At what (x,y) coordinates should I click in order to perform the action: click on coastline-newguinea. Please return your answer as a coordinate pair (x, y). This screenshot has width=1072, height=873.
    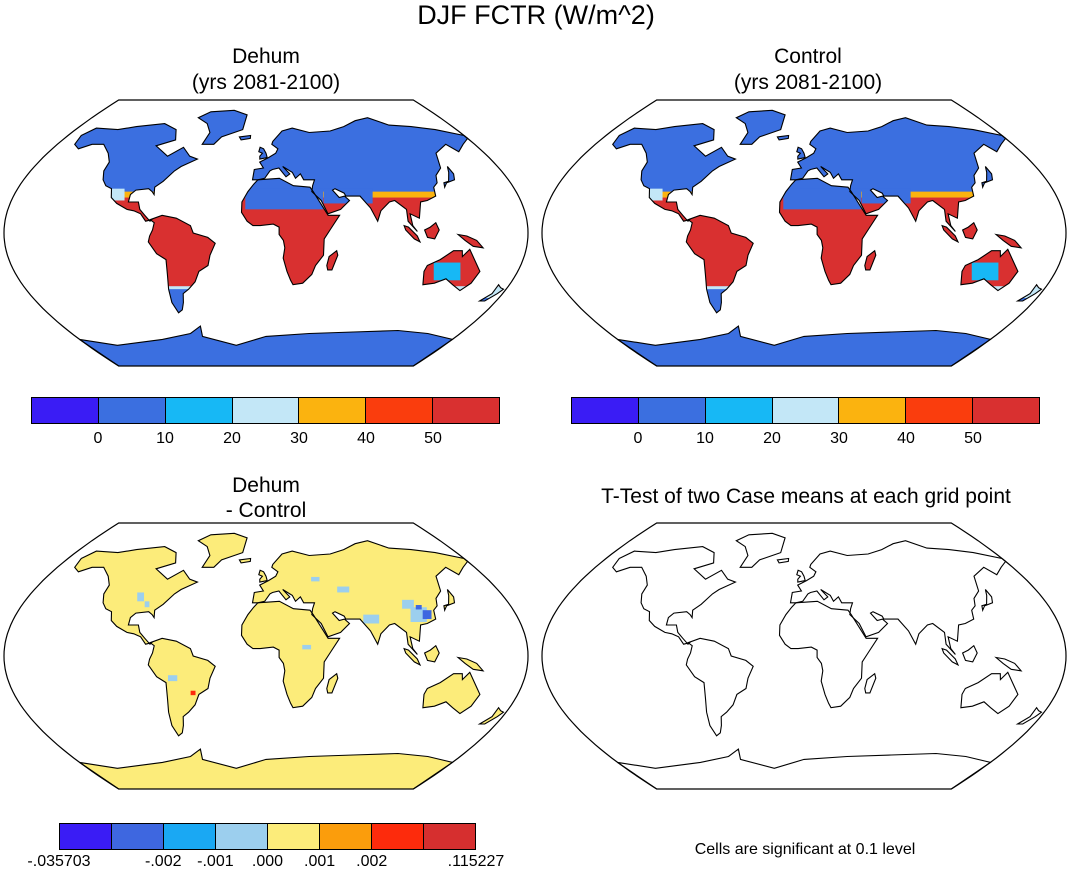
    Looking at the image, I should click on (470, 664).